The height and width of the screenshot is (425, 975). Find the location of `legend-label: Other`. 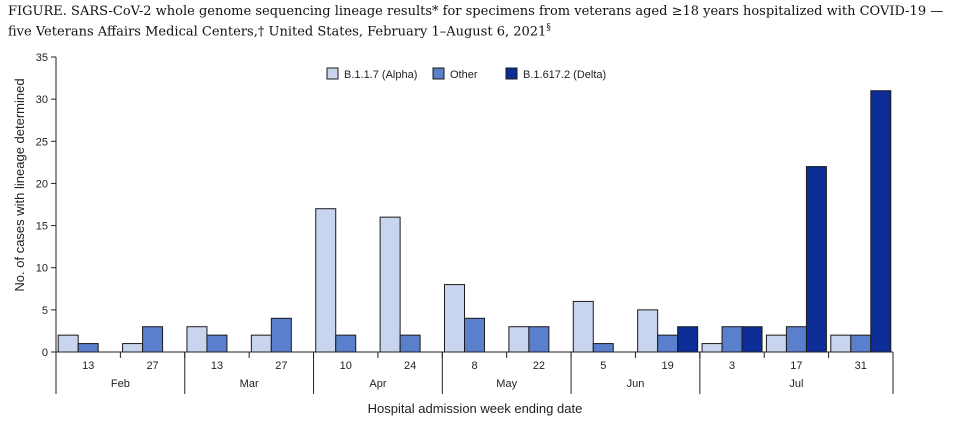

legend-label: Other is located at coordinates (464, 75).